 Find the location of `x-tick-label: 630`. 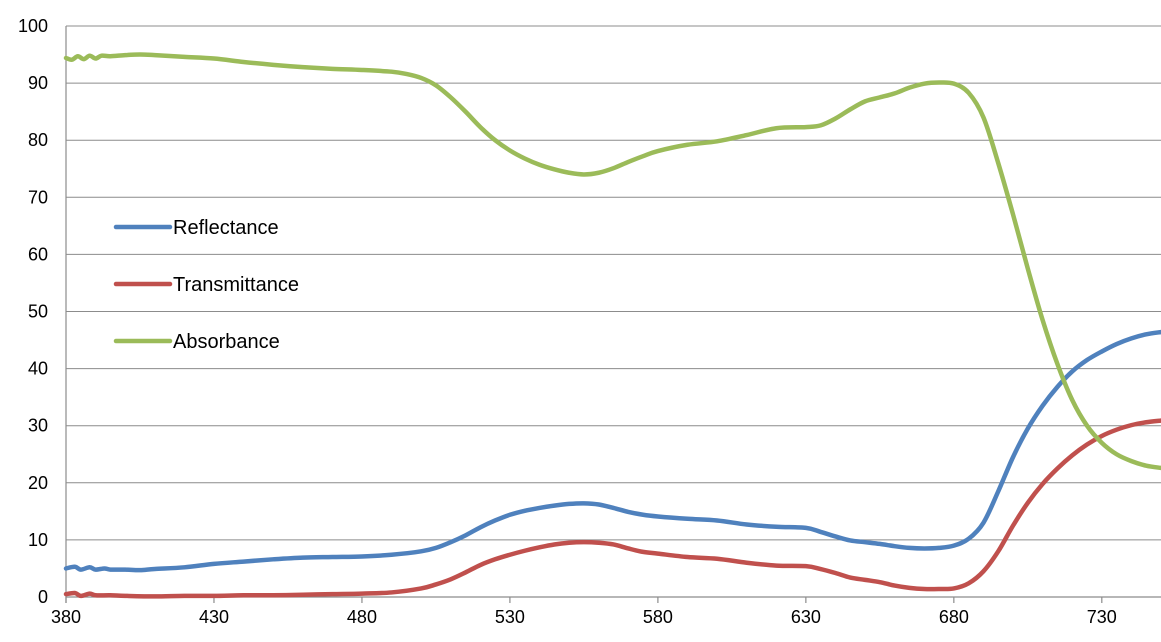

x-tick-label: 630 is located at coordinates (806, 617).